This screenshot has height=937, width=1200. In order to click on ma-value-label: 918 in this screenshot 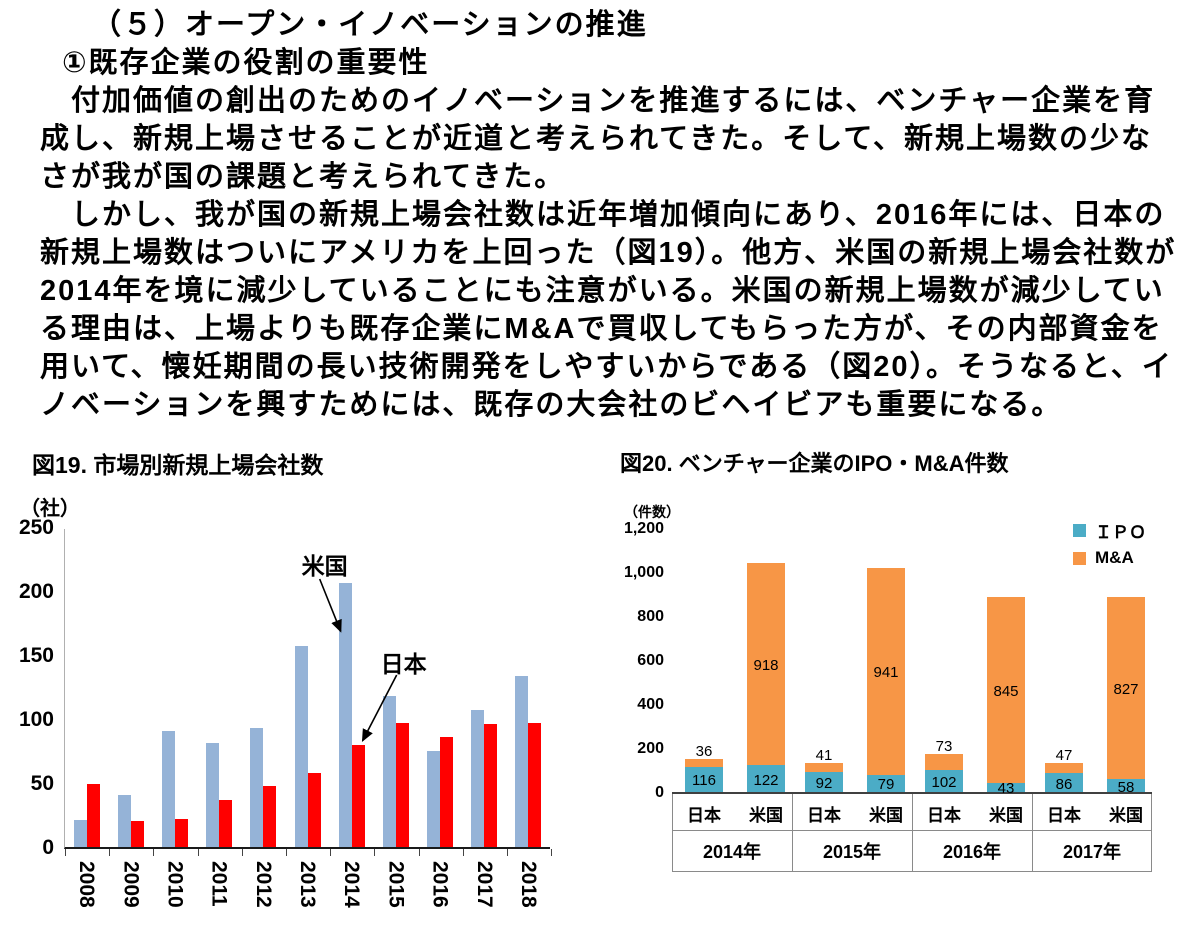, I will do `click(766, 666)`.